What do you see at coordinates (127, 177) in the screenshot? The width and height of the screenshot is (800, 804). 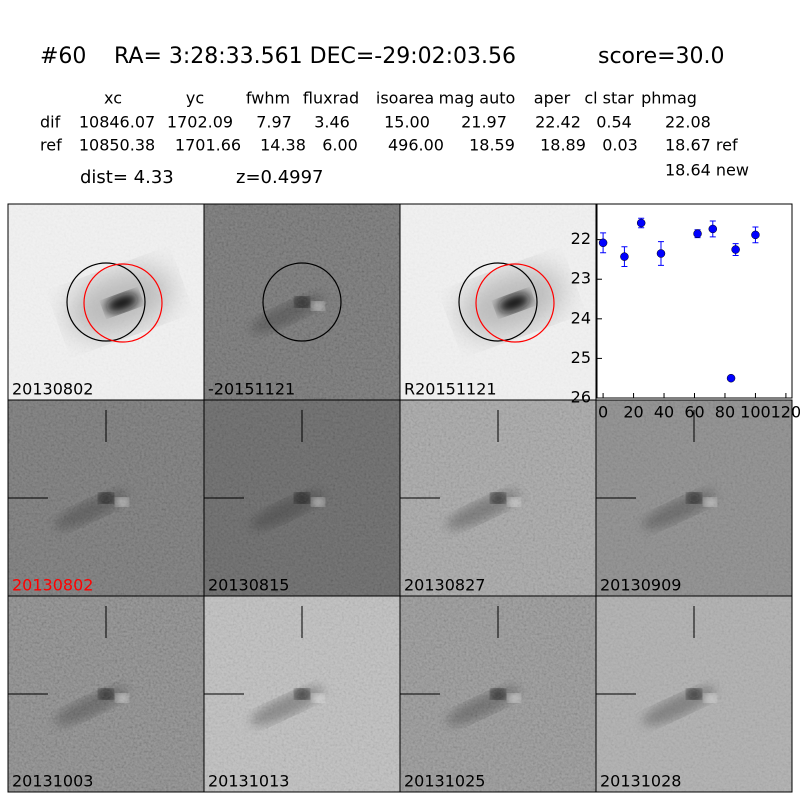 I see `dist: dist= 4.33` at bounding box center [127, 177].